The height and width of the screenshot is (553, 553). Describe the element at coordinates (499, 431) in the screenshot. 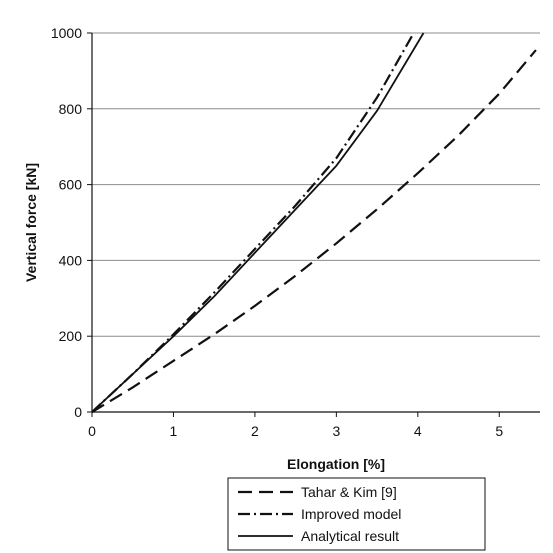

I see `x-tick-label-5: 5` at that location.